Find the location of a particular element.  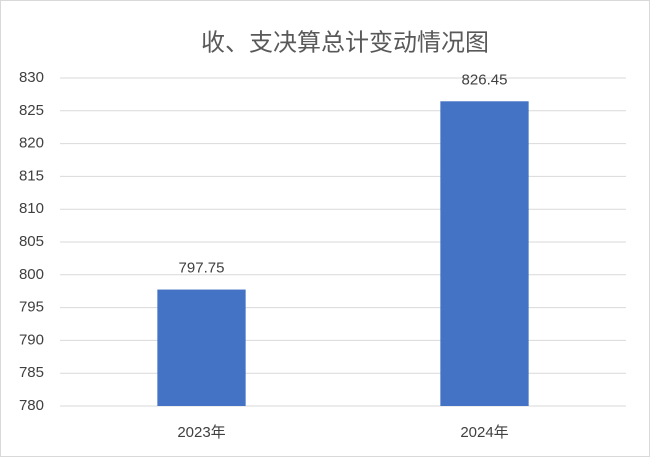

data-label: 826.45 is located at coordinates (485, 79).